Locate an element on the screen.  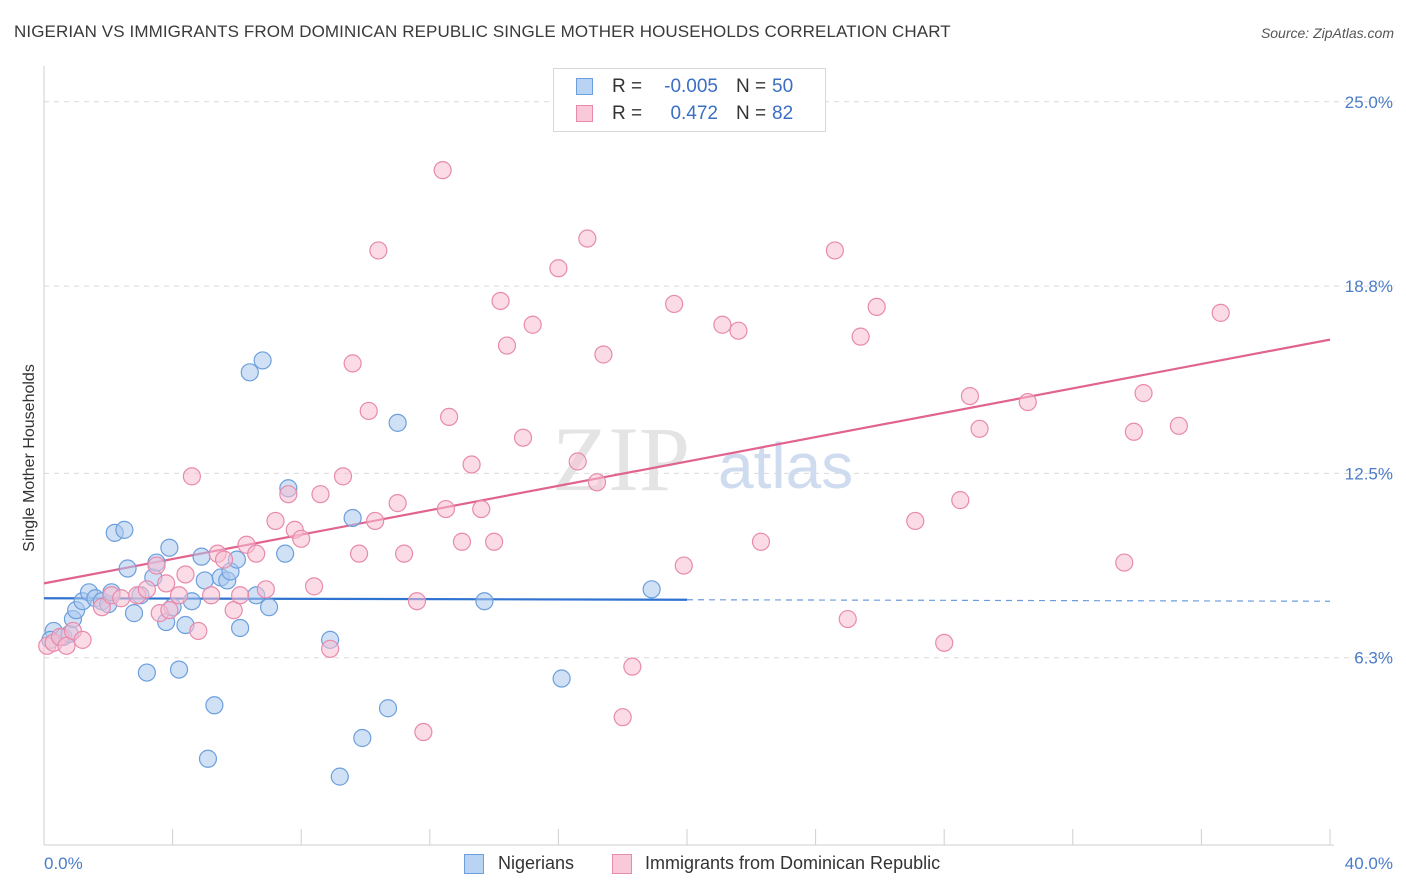
y-tick-label: 25.0% is located at coordinates (1369, 102).